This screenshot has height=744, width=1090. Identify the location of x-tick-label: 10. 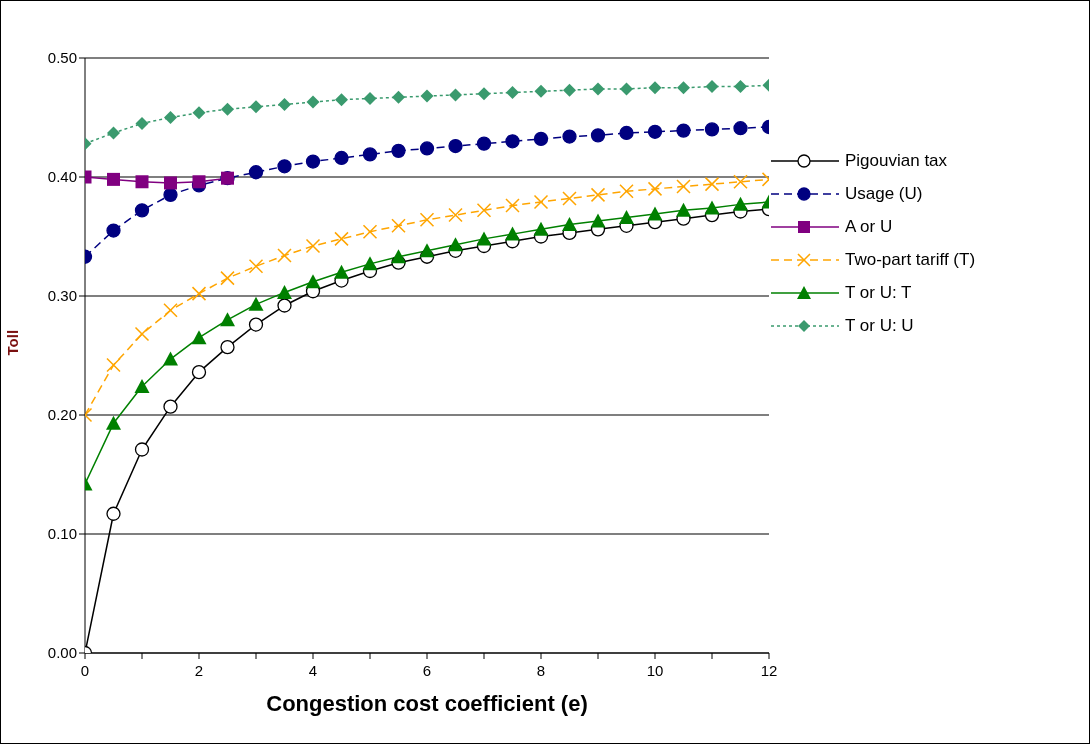
(655, 670).